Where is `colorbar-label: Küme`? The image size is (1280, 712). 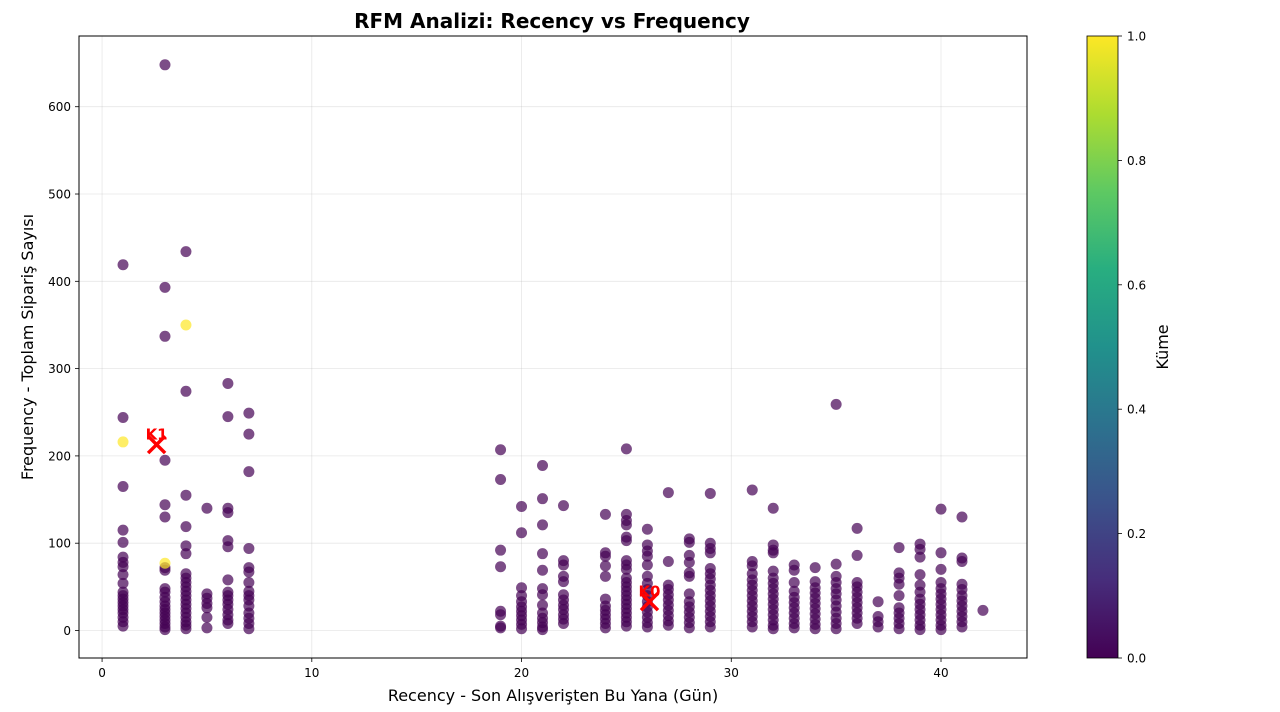 colorbar-label: Küme is located at coordinates (1162, 346).